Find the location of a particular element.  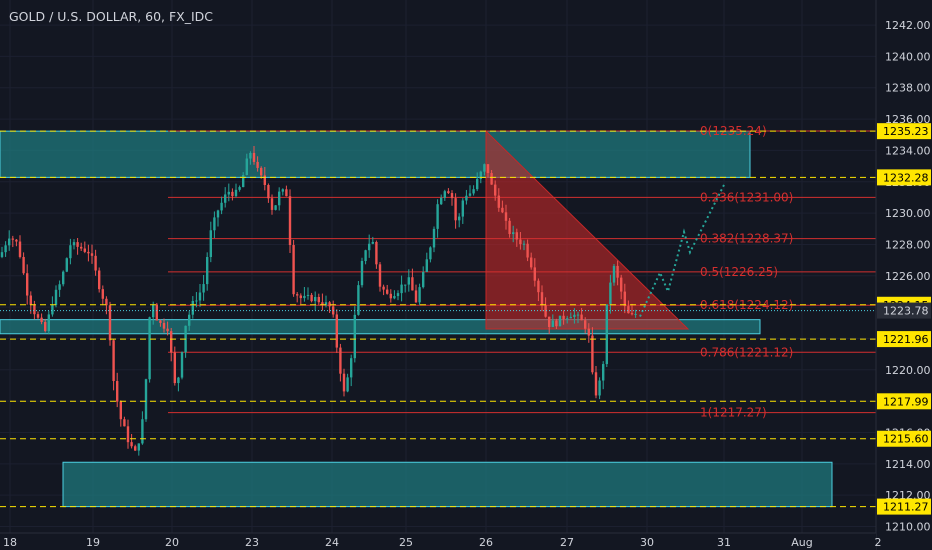

time-tick-label: 20 is located at coordinates (172, 542).